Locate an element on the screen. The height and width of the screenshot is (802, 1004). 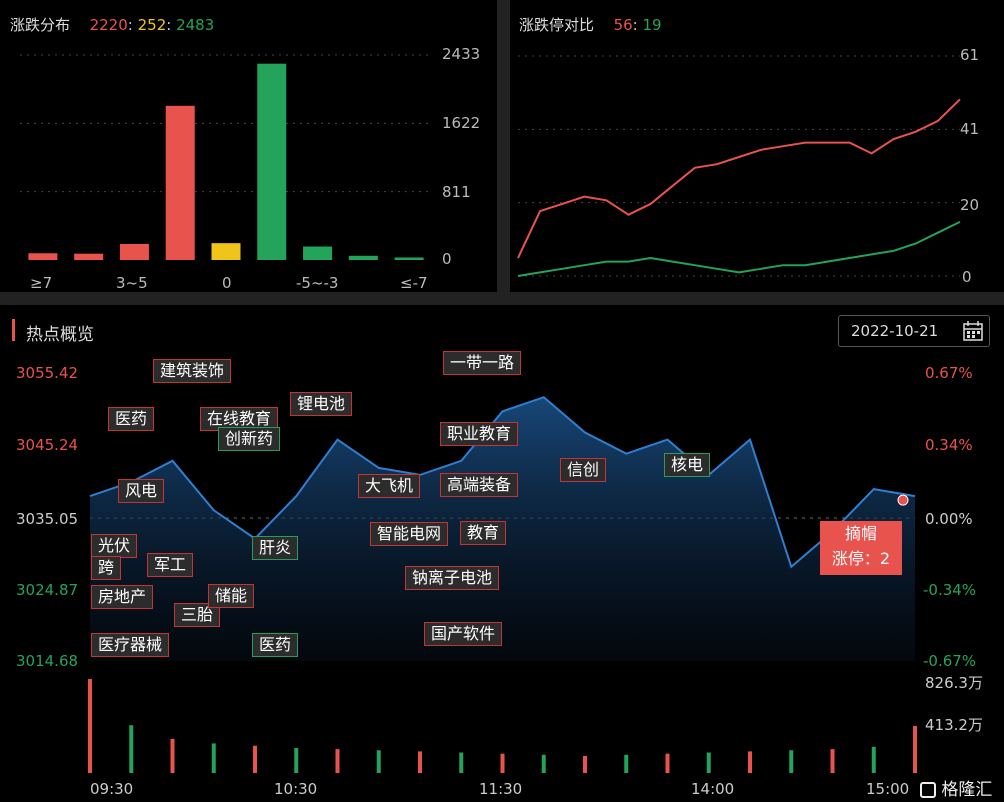
sector-tag: 军工 is located at coordinates (170, 565).